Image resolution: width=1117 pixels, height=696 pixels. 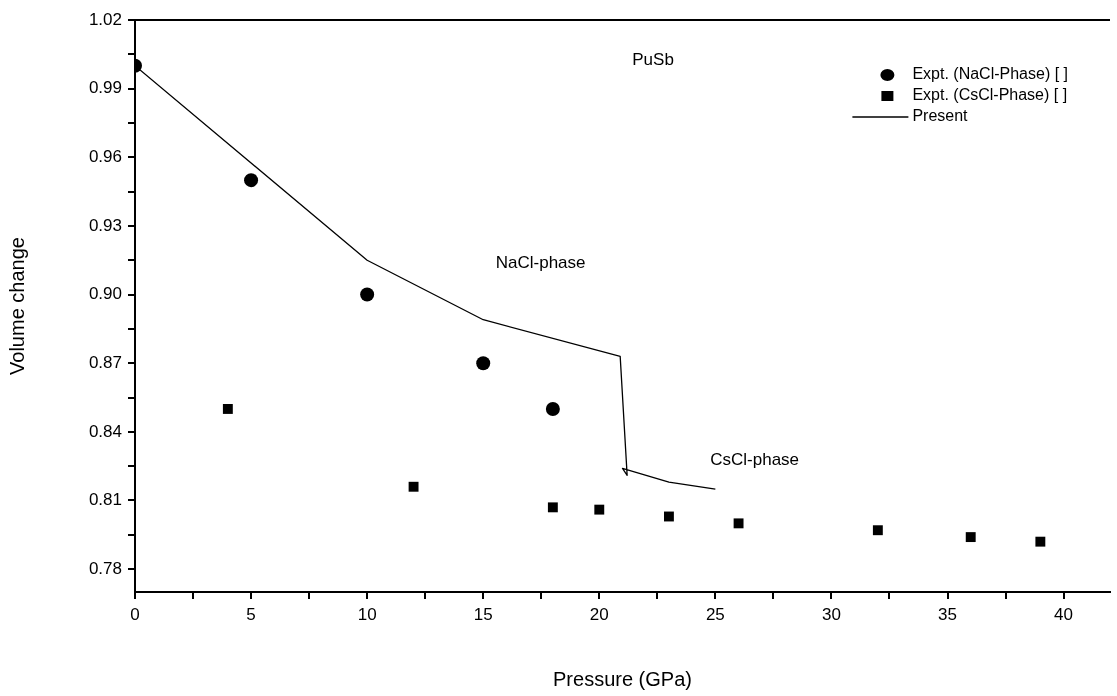 What do you see at coordinates (16, 306) in the screenshot?
I see `y-axis-title: Volume change` at bounding box center [16, 306].